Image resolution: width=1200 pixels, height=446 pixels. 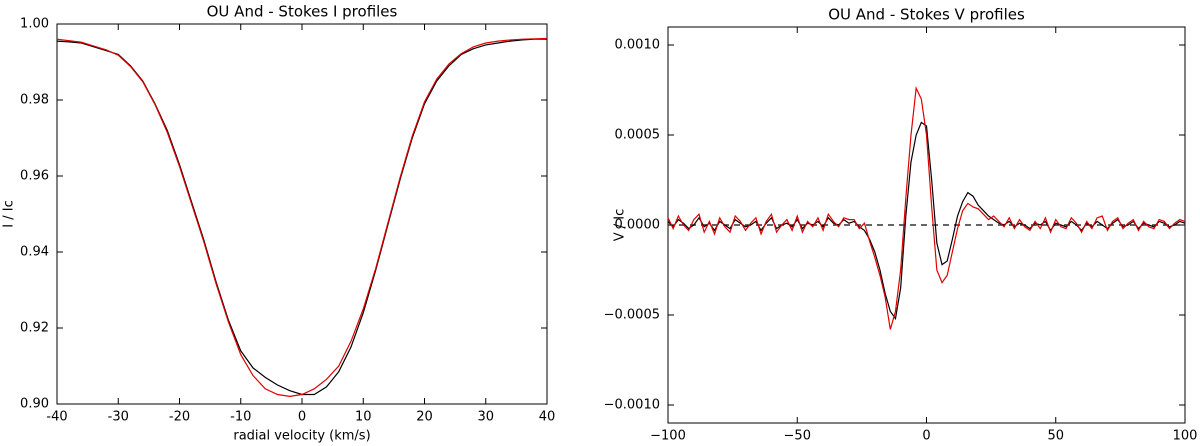 What do you see at coordinates (56, 417) in the screenshot?
I see `x-tick-label: -40` at bounding box center [56, 417].